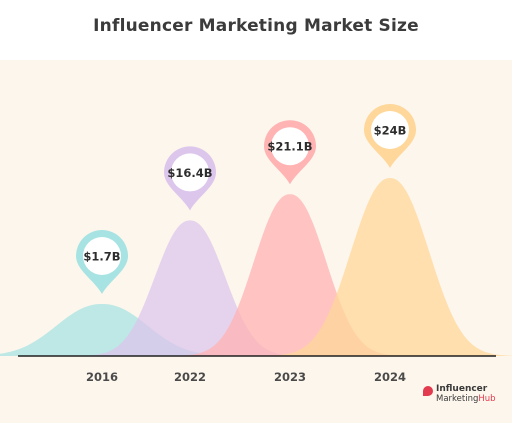  I want to click on x-tick-label-2016: 2016, so click(102, 377).